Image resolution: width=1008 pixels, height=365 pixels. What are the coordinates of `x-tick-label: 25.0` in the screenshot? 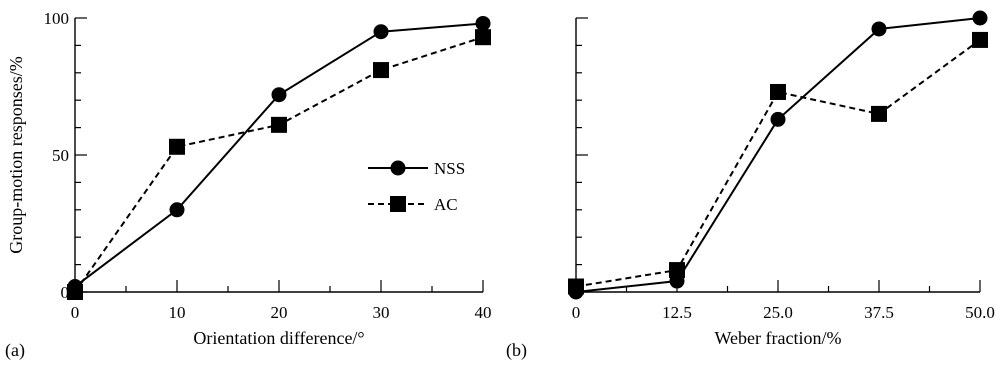 It's located at (778, 312).